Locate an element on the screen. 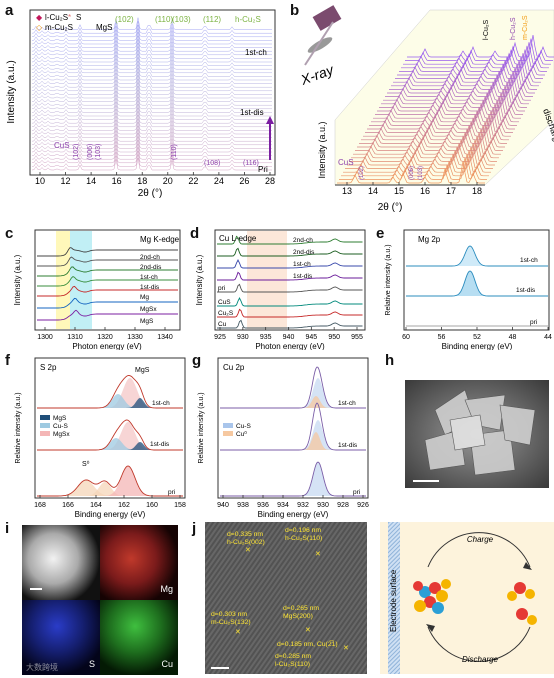  label-b108: (108) is located at coordinates (212, 163).